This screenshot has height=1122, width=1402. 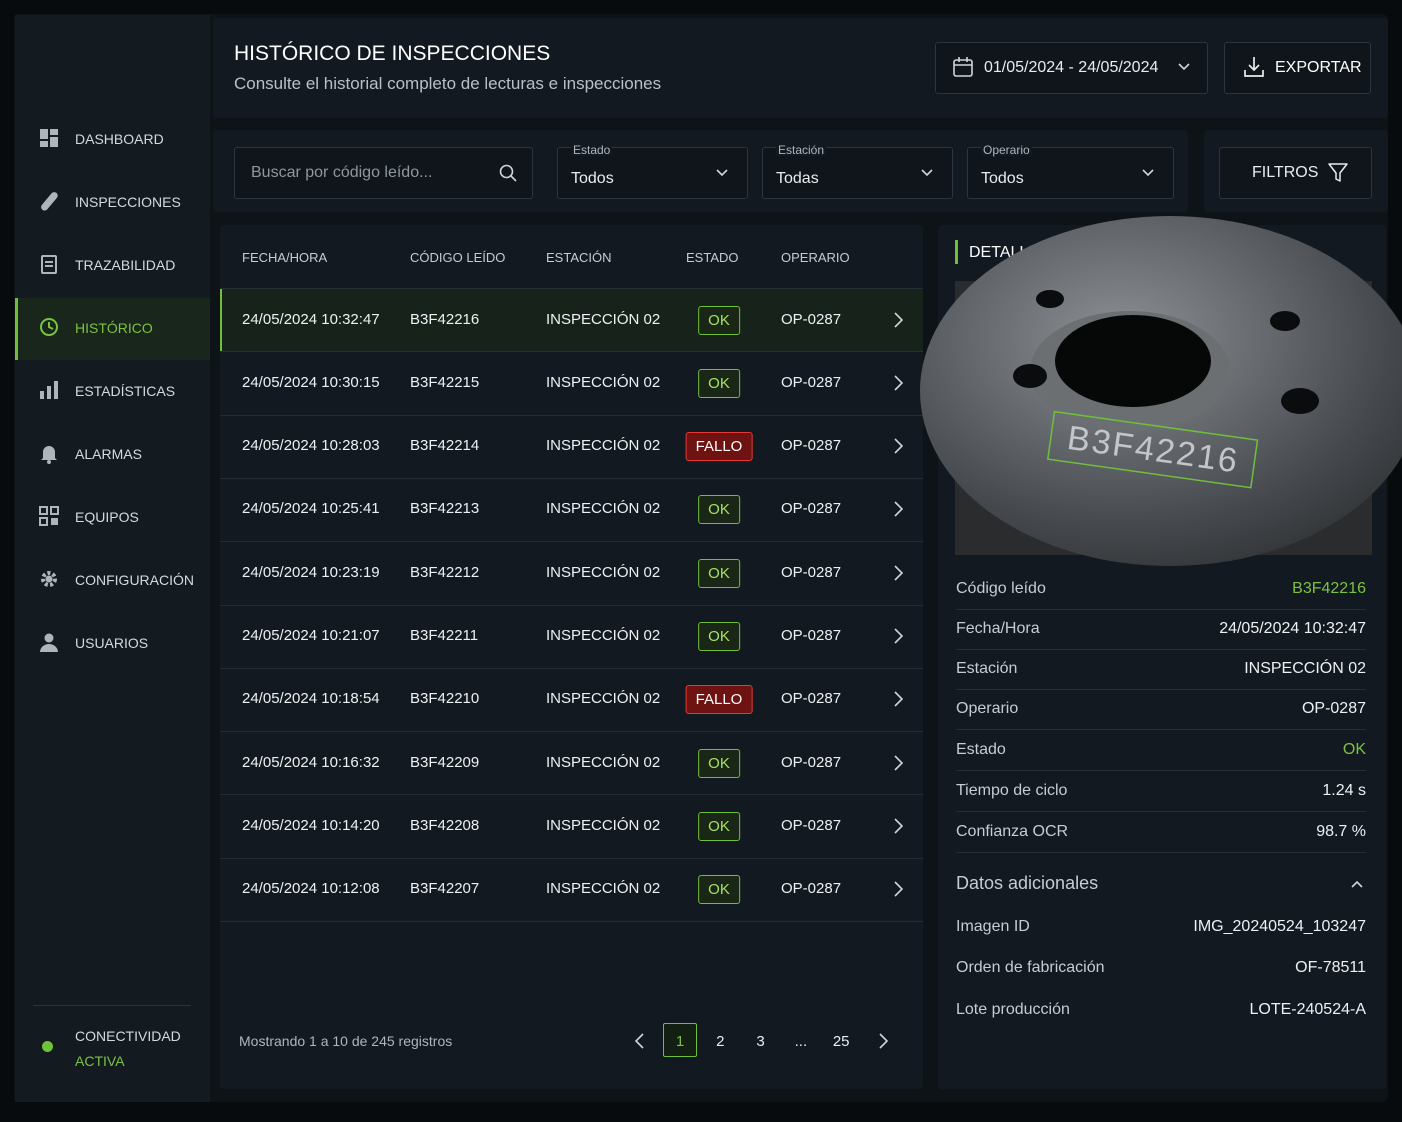 What do you see at coordinates (1318, 67) in the screenshot?
I see `export-label: EXPORTAR` at bounding box center [1318, 67].